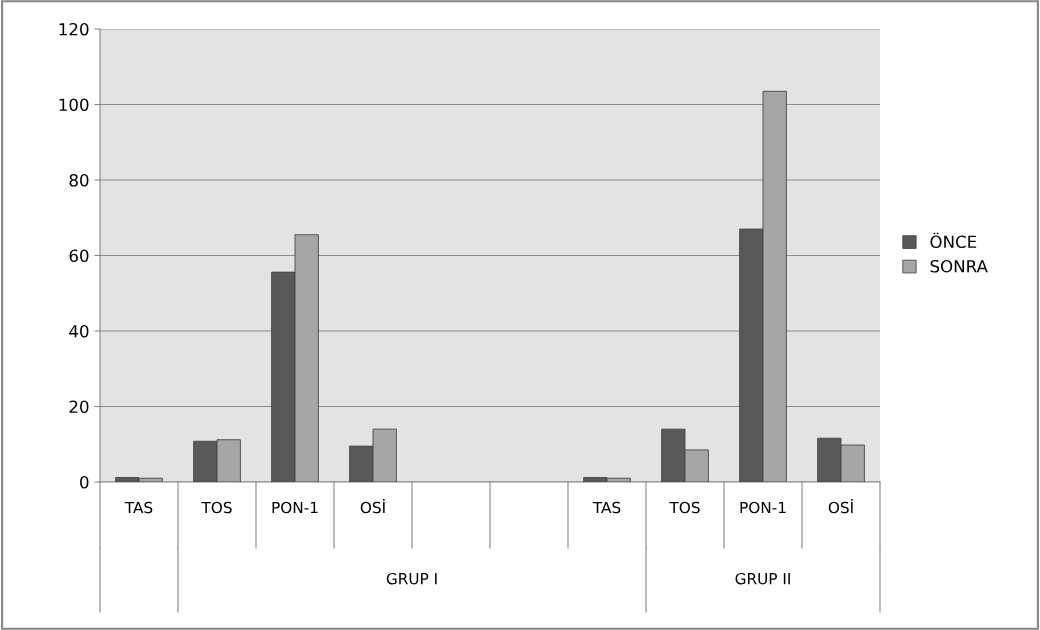 The height and width of the screenshot is (630, 1040). What do you see at coordinates (79, 256) in the screenshot?
I see `y-tick-label: 60` at bounding box center [79, 256].